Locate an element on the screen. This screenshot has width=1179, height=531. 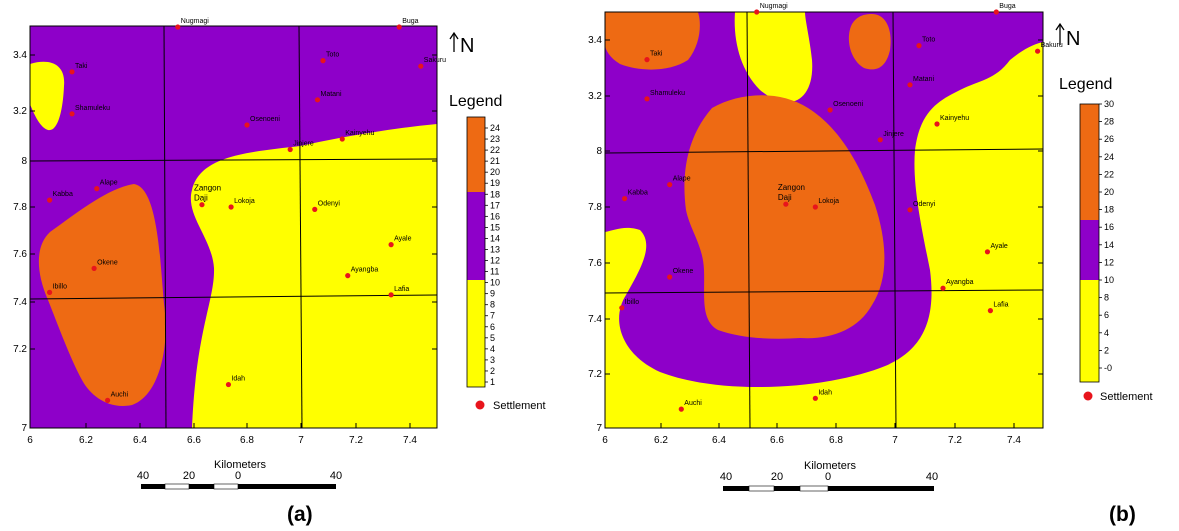
scalebar-a-label-1: 40 is located at coordinates (143, 476).